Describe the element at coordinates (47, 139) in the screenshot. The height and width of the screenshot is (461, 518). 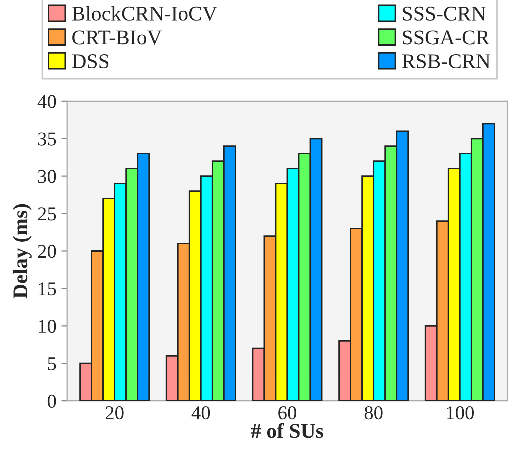
I see `y-tick-label: 35` at that location.